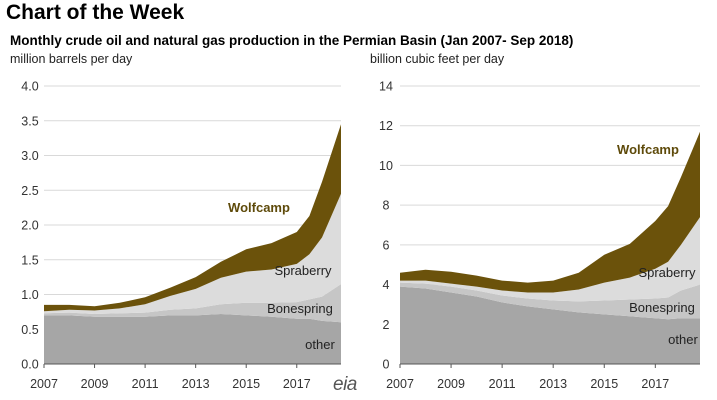 The image size is (717, 400). What do you see at coordinates (29, 191) in the screenshot?
I see `y-tick-label: 2.5` at bounding box center [29, 191].